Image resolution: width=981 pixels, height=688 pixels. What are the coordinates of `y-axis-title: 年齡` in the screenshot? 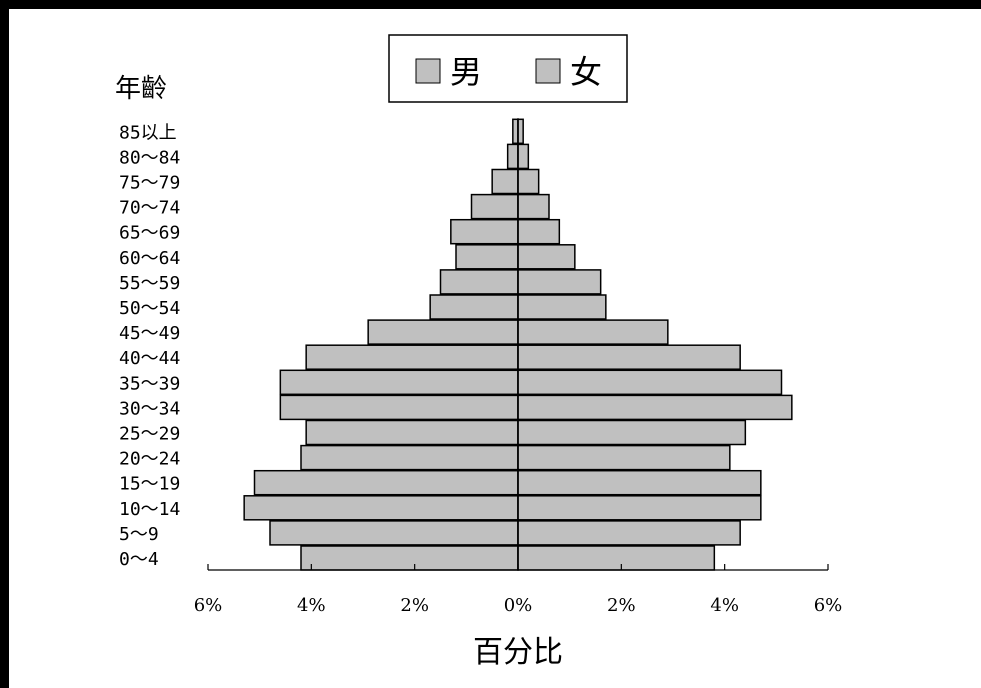 It's located at (141, 89).